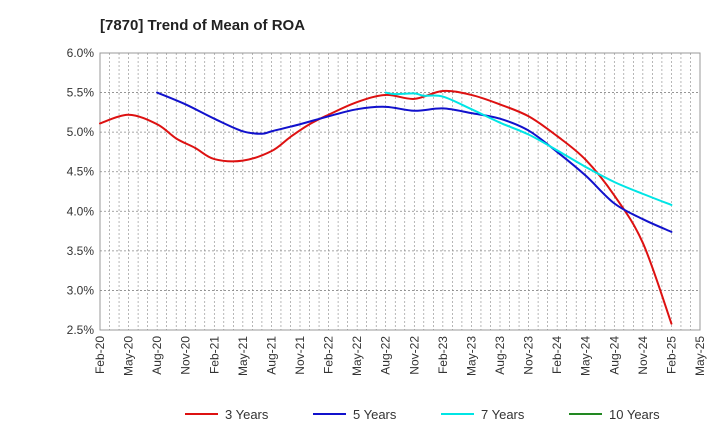  I want to click on y-tick-label: 3.5%, so click(81, 251).